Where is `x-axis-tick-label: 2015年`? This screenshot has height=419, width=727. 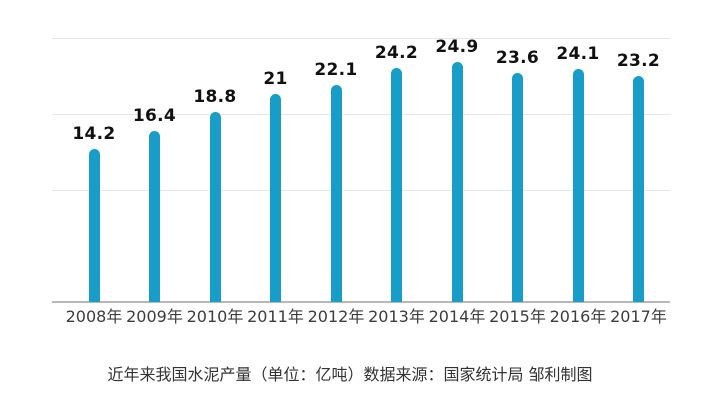
x-axis-tick-label: 2015年 is located at coordinates (517, 316).